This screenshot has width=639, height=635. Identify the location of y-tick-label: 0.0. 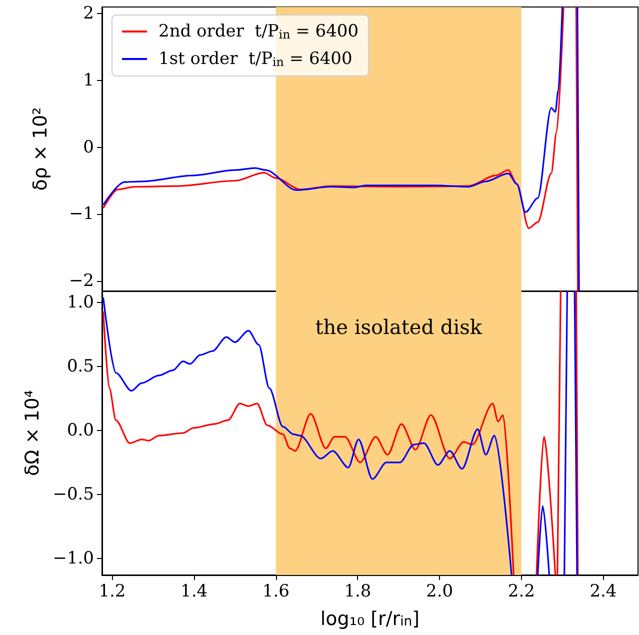
(80, 430).